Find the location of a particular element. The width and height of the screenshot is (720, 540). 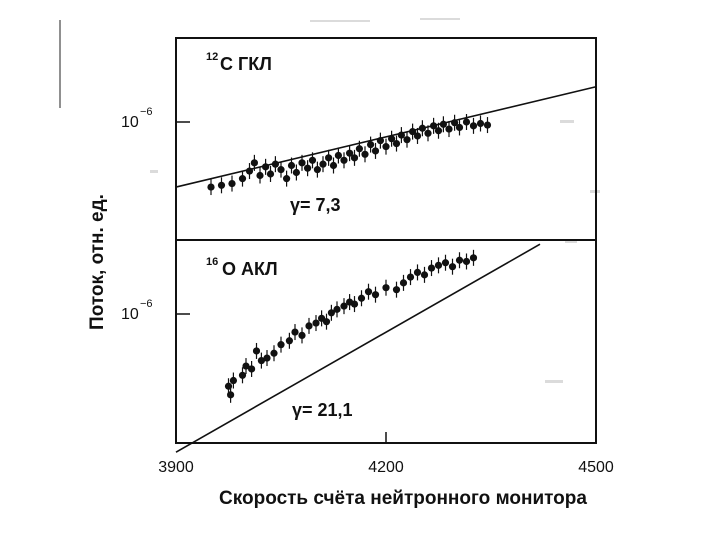

y-axis-title: Поток, отн. ед. is located at coordinates (97, 262).